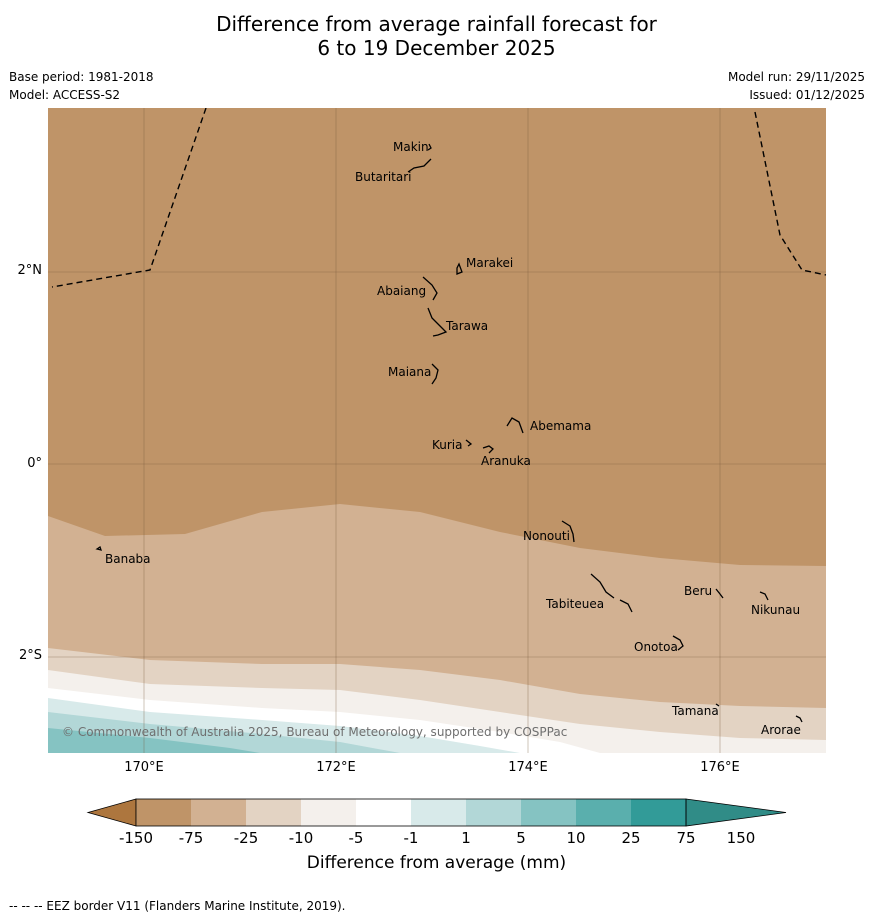 The image size is (873, 919). What do you see at coordinates (528, 767) in the screenshot?
I see `lon-label-174e: 174°E` at bounding box center [528, 767].